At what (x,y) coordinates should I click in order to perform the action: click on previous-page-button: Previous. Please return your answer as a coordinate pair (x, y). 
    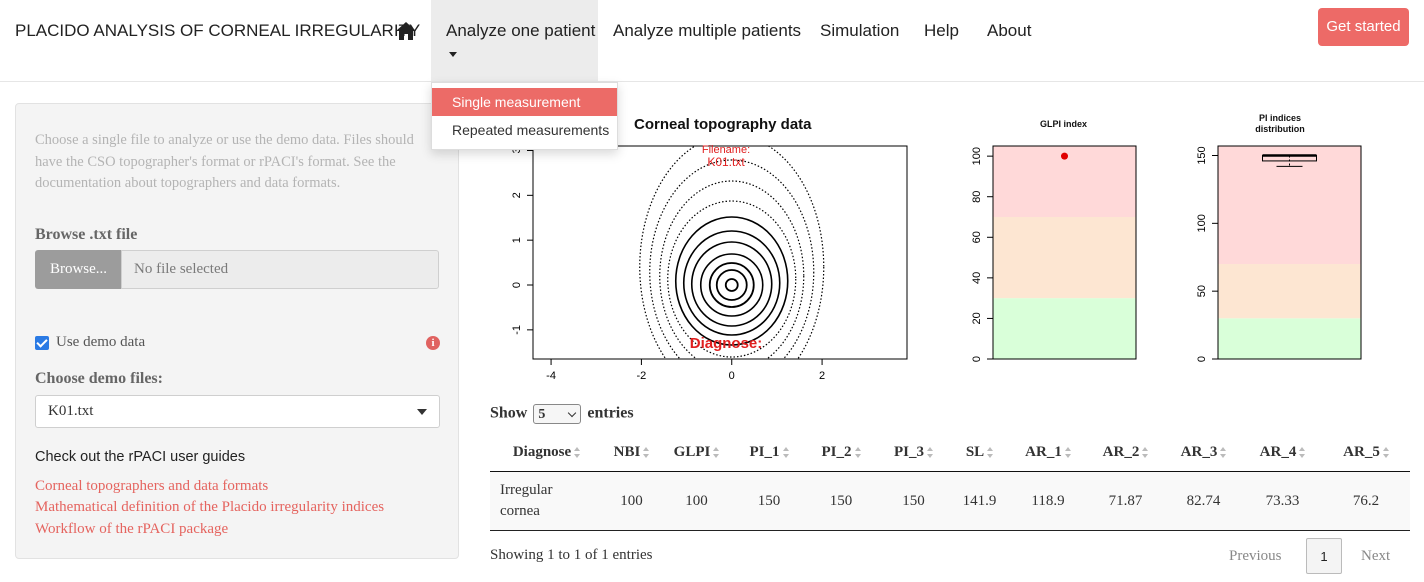
    Looking at the image, I should click on (1255, 556).